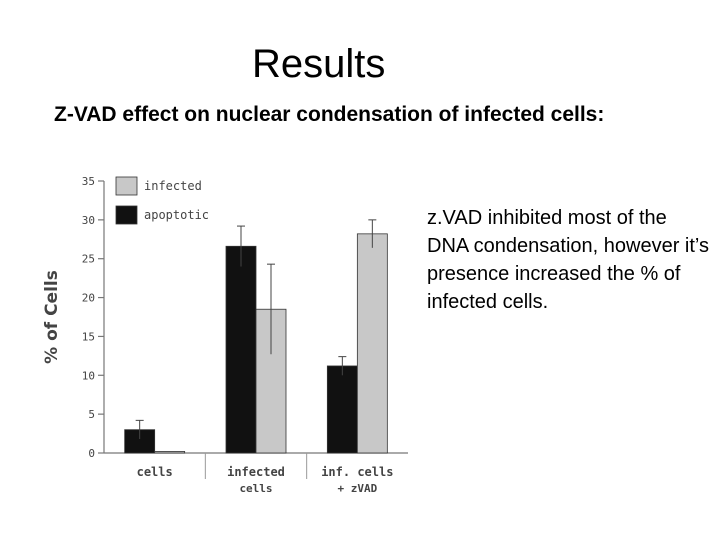 The width and height of the screenshot is (720, 540). What do you see at coordinates (176, 215) in the screenshot?
I see `legend-label-apoptotic: apoptotic` at bounding box center [176, 215].